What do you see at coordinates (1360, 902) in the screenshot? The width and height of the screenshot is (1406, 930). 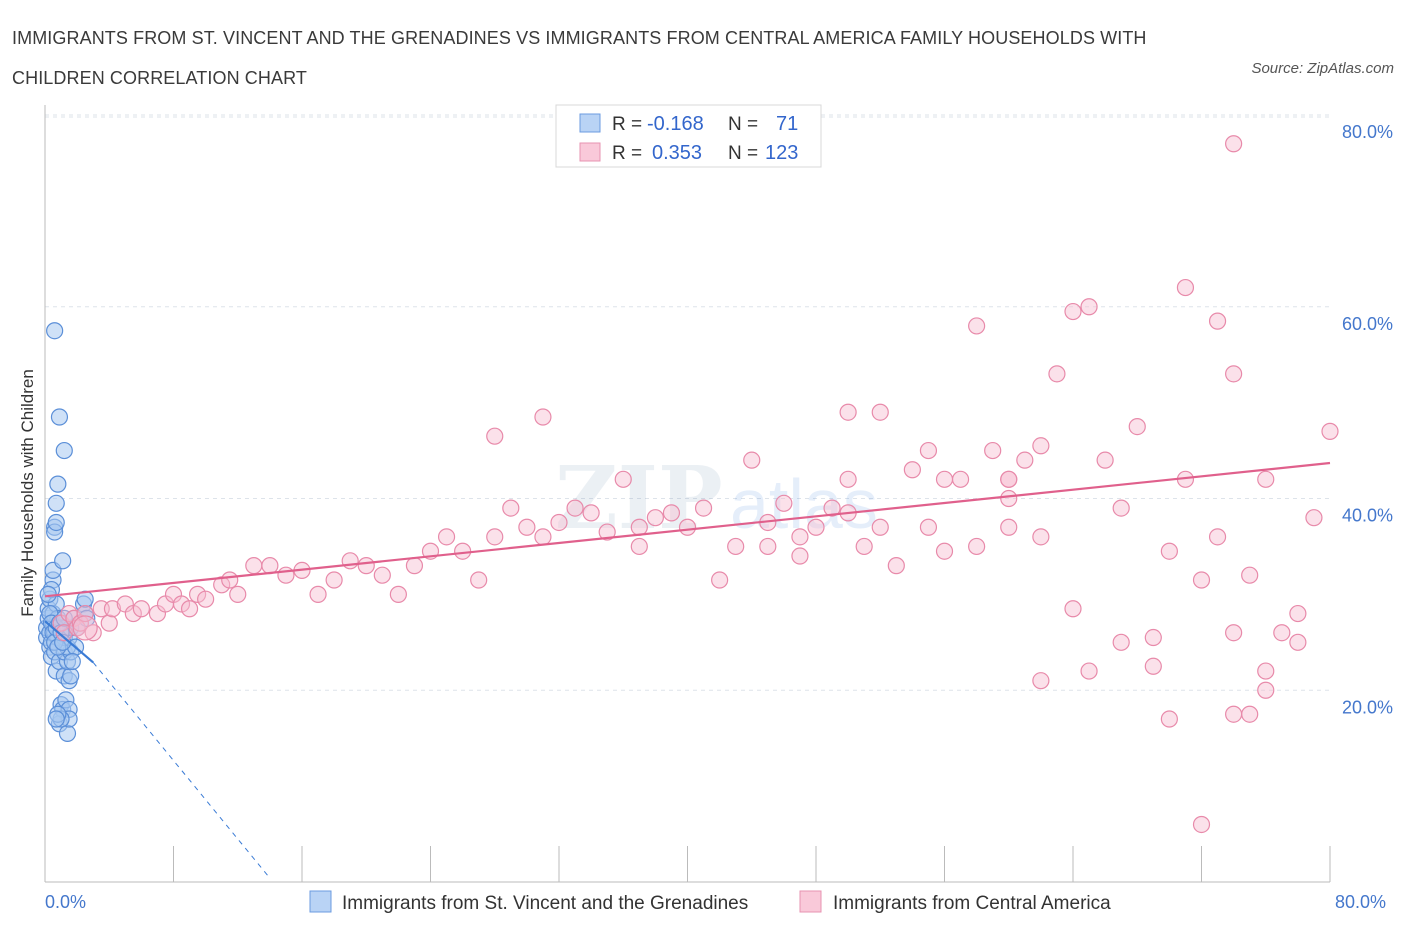 I see `x-tick-label-max: 80.0%` at bounding box center [1360, 902].